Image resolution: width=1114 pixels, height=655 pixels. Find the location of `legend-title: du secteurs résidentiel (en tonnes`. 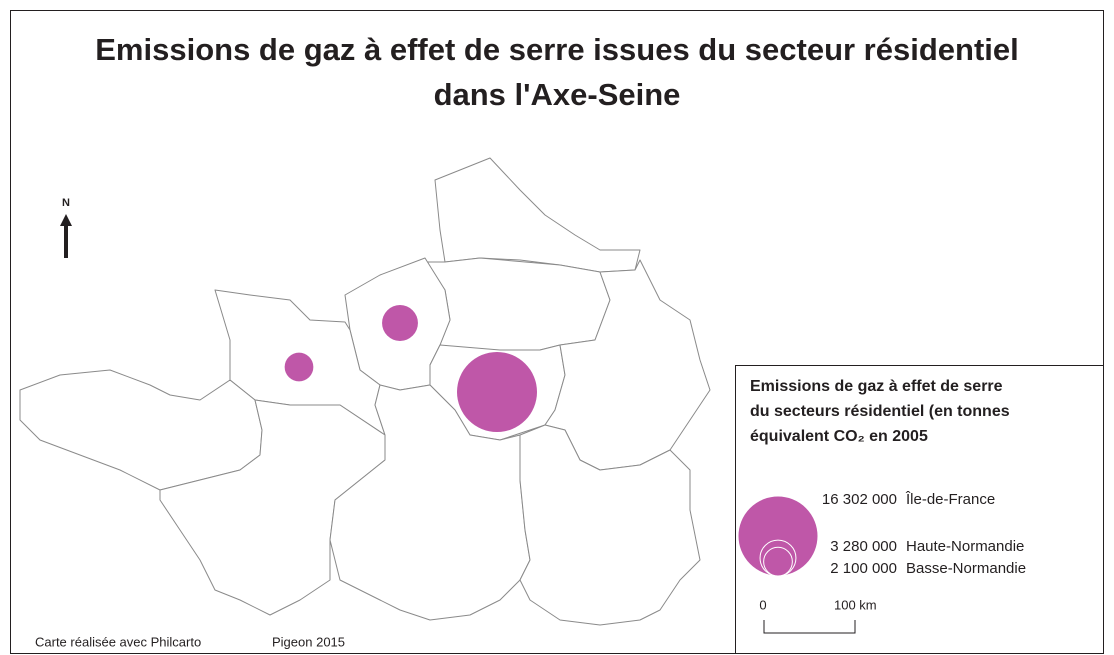

legend-title: du secteurs résidentiel (en tonnes is located at coordinates (880, 411).